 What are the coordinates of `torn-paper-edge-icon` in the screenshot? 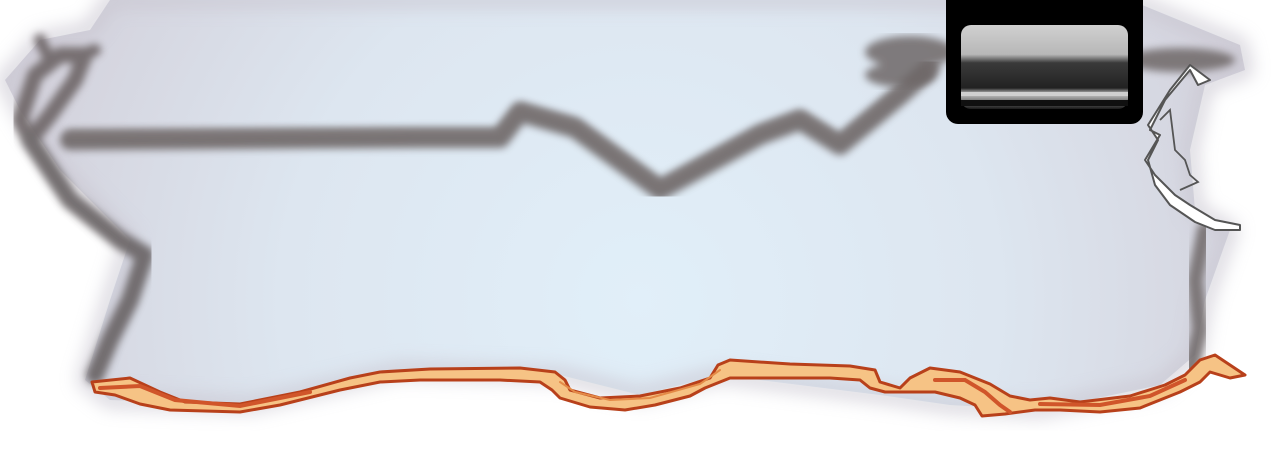 It's located at (1192, 147).